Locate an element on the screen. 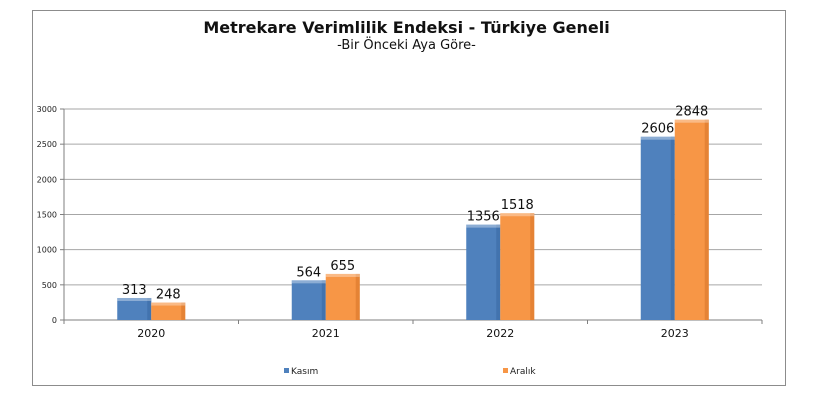 This screenshot has height=409, width=813. data-label: 564 is located at coordinates (308, 272).